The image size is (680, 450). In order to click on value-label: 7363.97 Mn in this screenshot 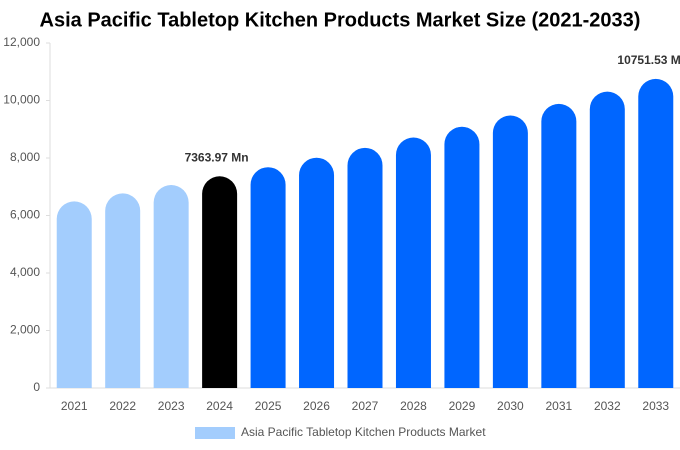, I will do `click(217, 157)`.